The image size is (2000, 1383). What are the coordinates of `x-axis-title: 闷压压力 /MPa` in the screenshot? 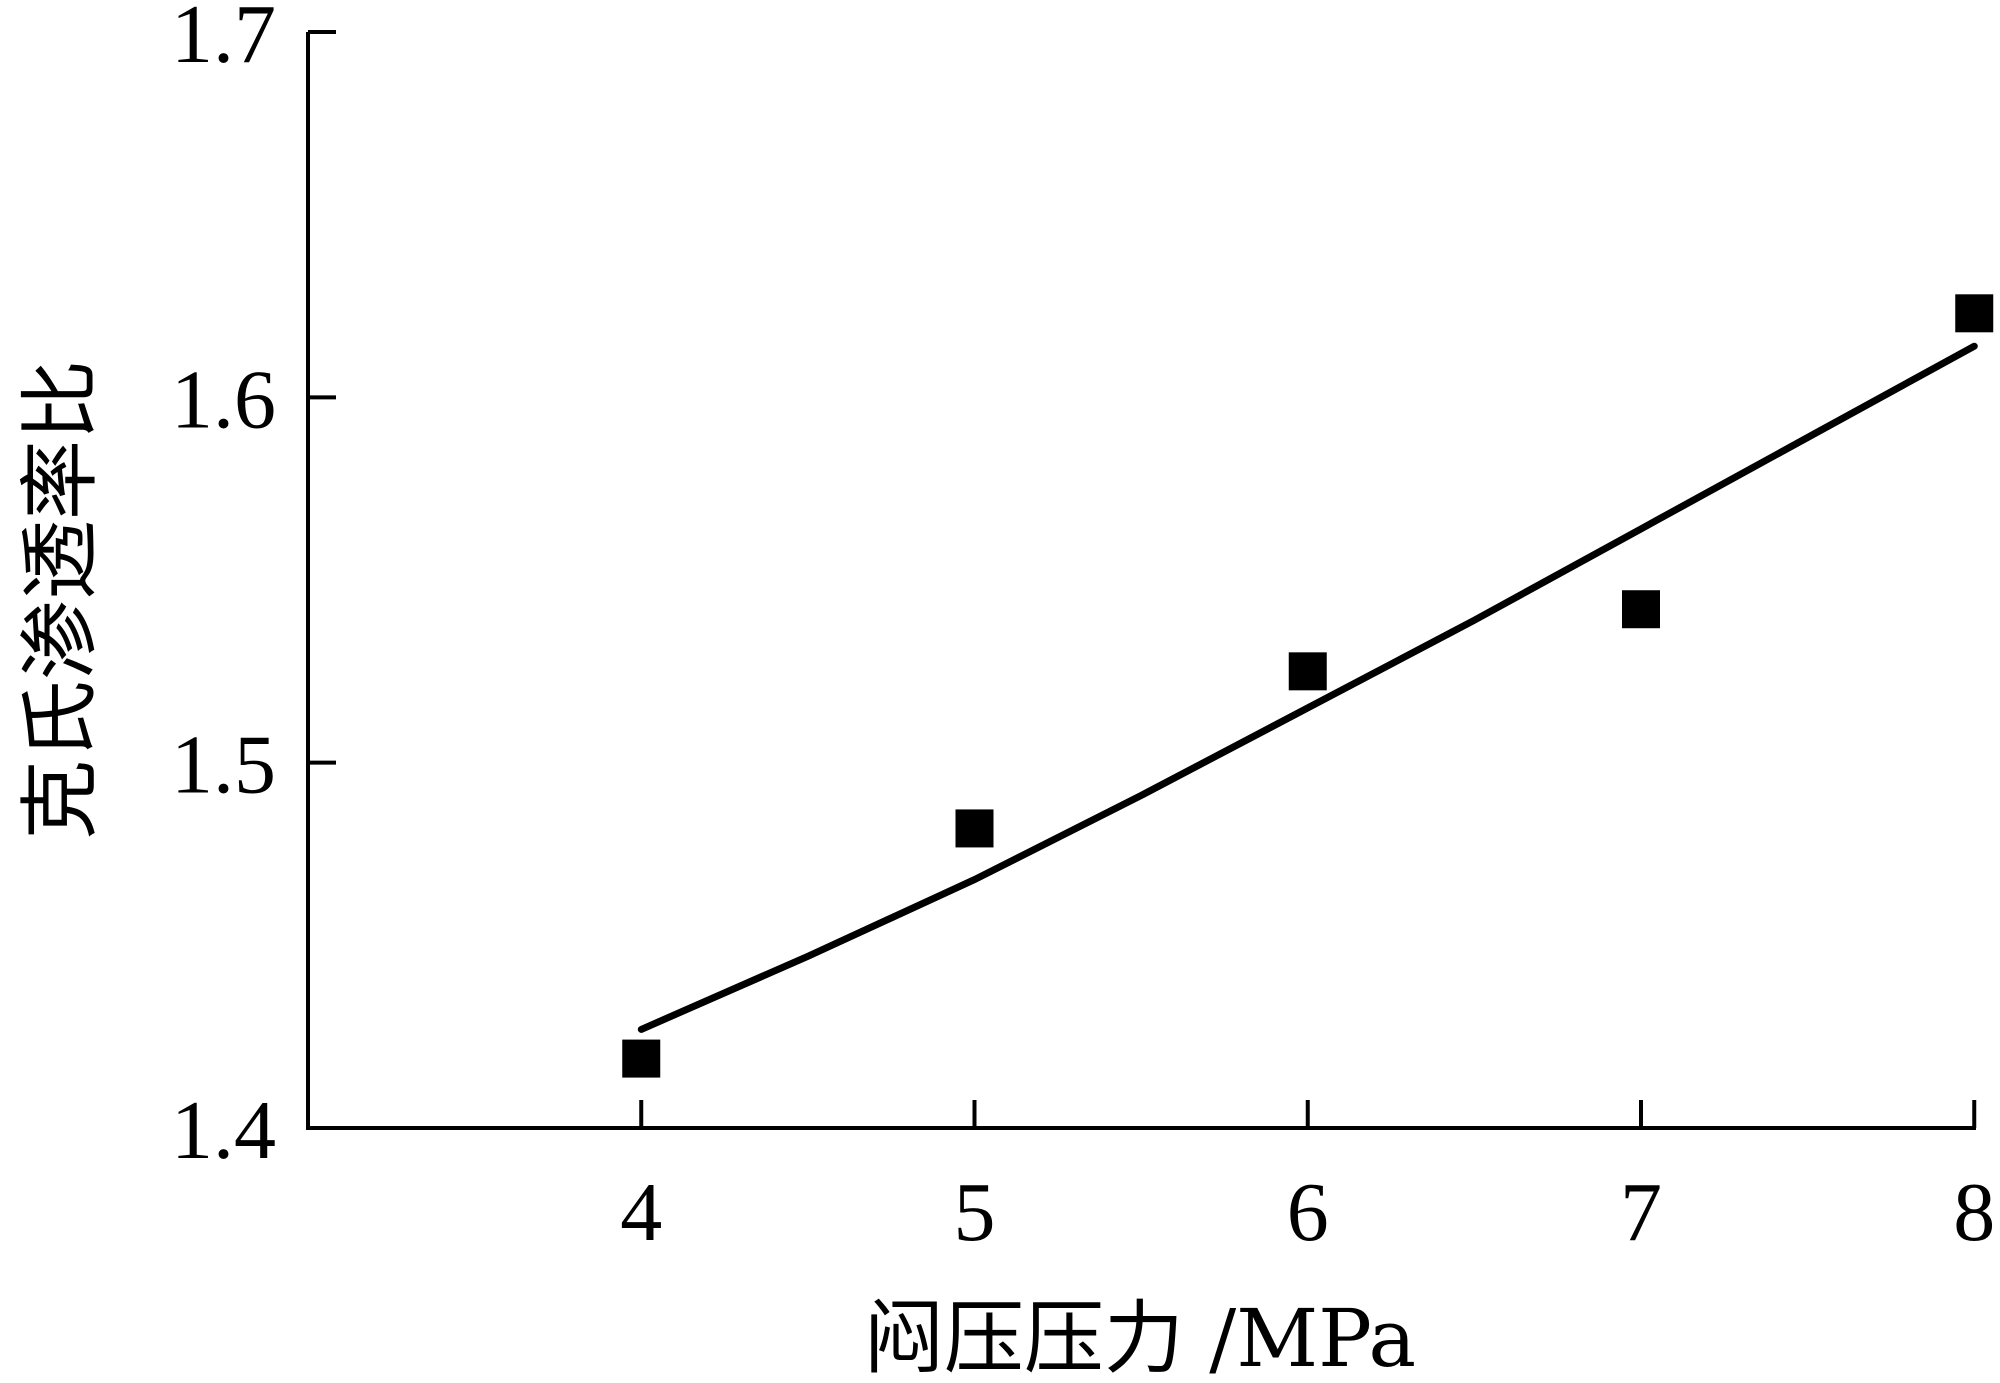 It's located at (1140, 1337).